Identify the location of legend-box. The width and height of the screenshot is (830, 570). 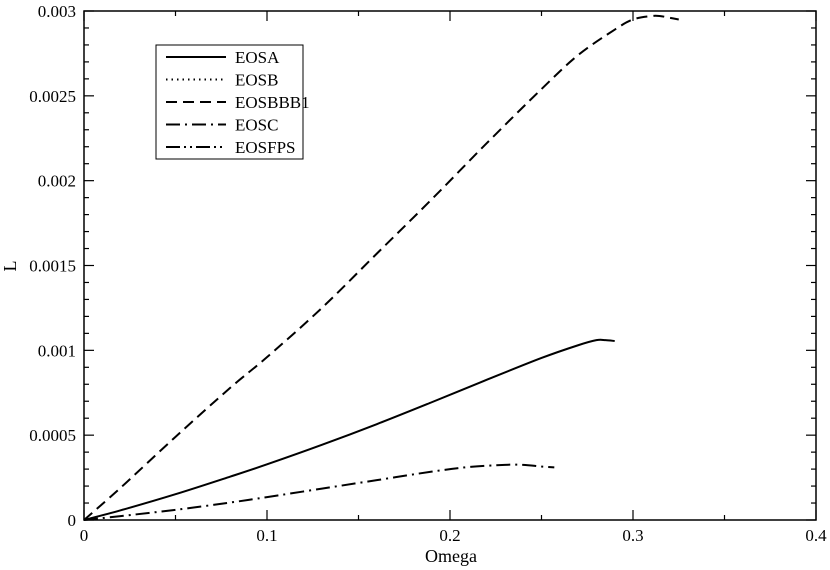
(229, 102).